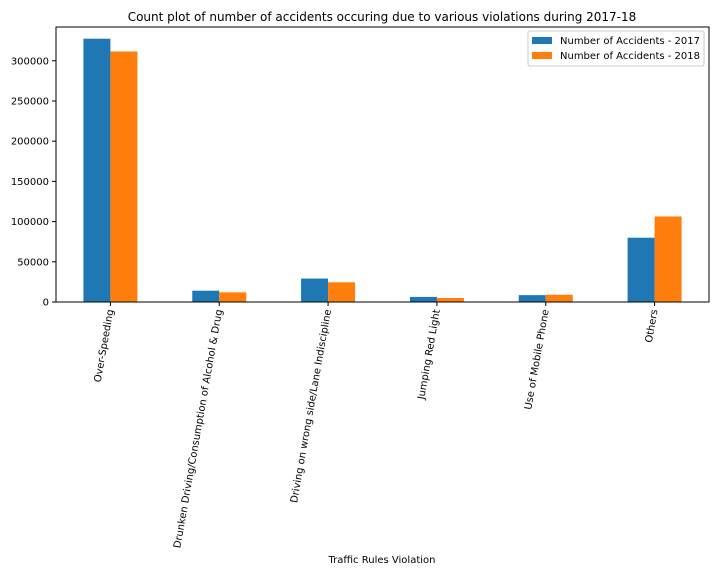 The height and width of the screenshot is (576, 720). Describe the element at coordinates (30, 101) in the screenshot. I see `y-tick-label: 250000` at that location.